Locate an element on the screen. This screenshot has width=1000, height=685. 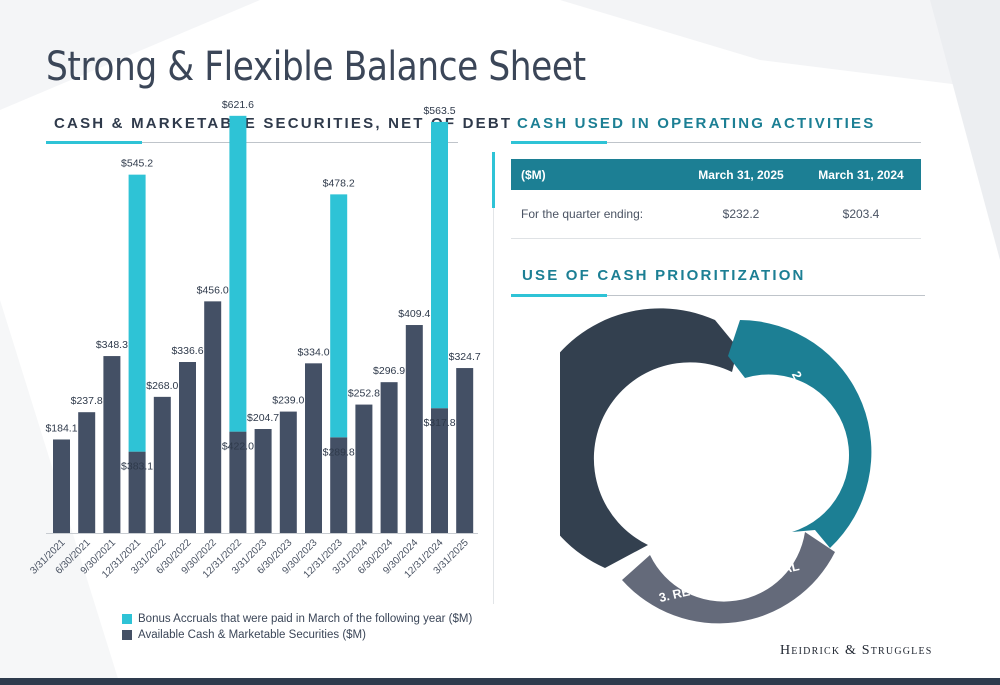
data-label-available: $324.7 is located at coordinates (465, 357).